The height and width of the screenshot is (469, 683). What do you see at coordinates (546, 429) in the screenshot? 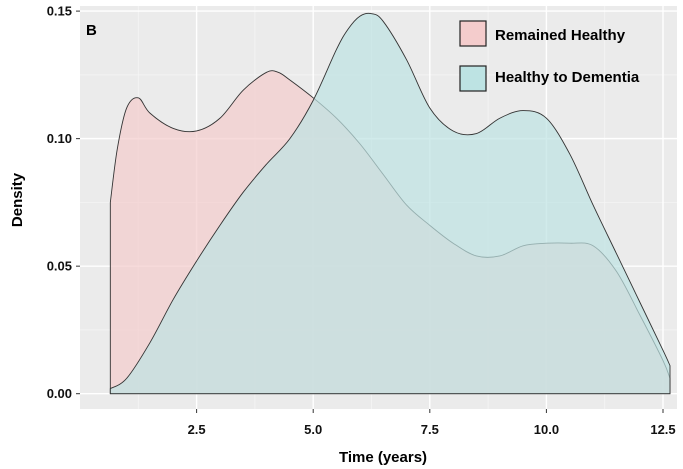
I see `x-tick-label: 10.0` at bounding box center [546, 429].